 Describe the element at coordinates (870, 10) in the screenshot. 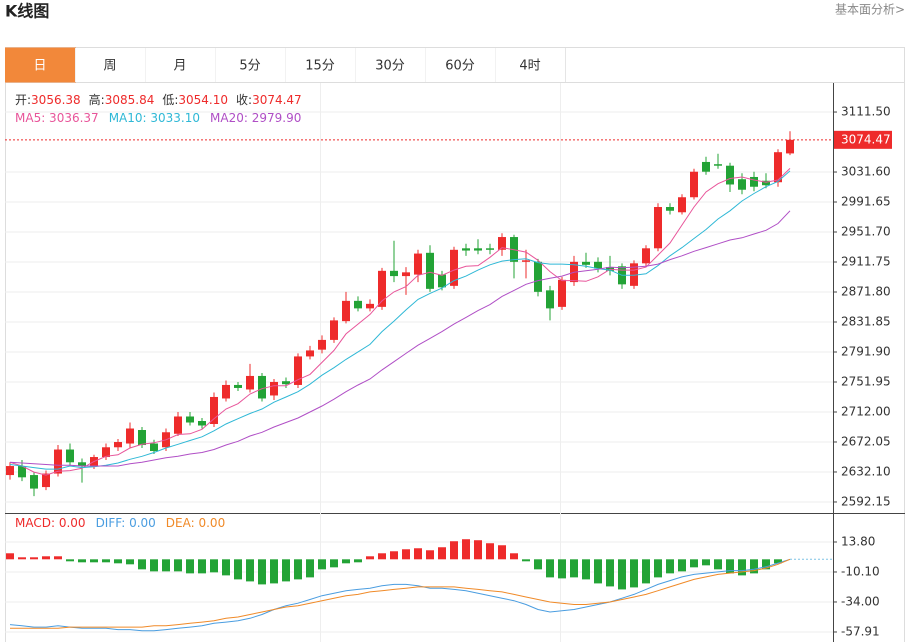

I see `analysis-link: 基本面分析>` at that location.